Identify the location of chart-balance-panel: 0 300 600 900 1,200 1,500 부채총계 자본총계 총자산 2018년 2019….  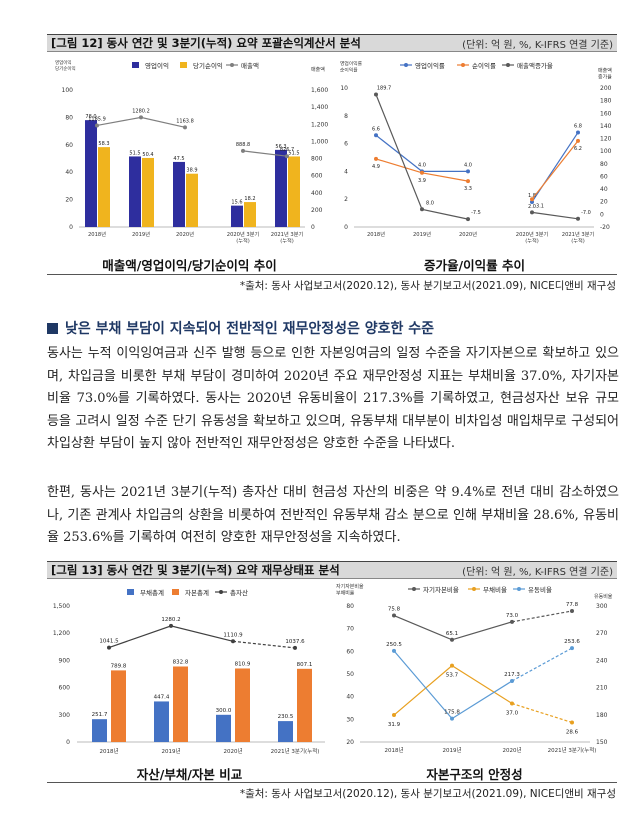
(189, 672).